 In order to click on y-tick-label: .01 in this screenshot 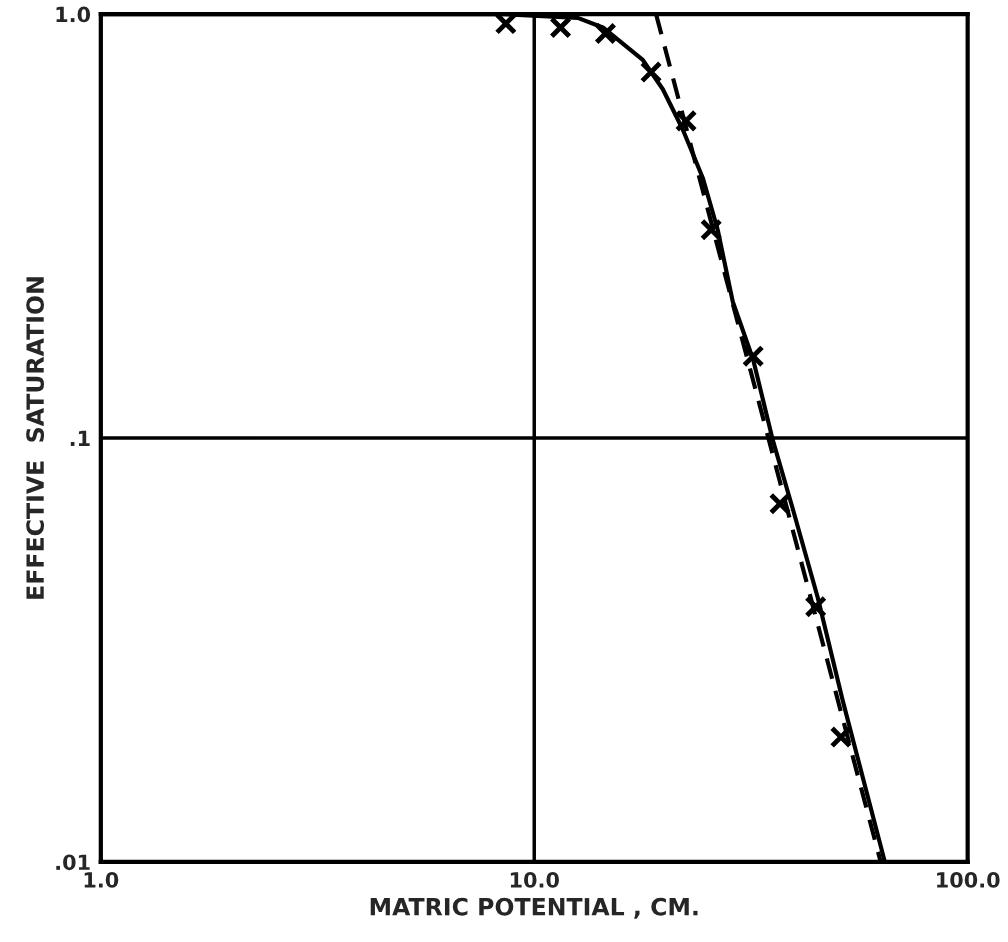, I will do `click(73, 862)`.